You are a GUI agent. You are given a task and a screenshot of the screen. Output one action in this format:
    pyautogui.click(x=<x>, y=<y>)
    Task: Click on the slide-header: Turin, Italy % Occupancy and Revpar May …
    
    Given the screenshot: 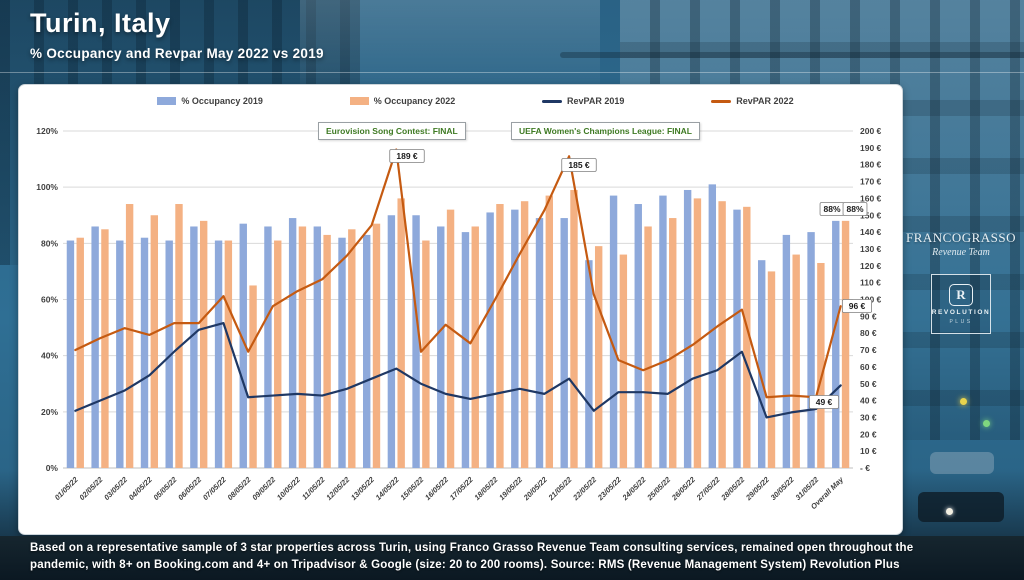 What is the action you would take?
    pyautogui.click(x=177, y=34)
    